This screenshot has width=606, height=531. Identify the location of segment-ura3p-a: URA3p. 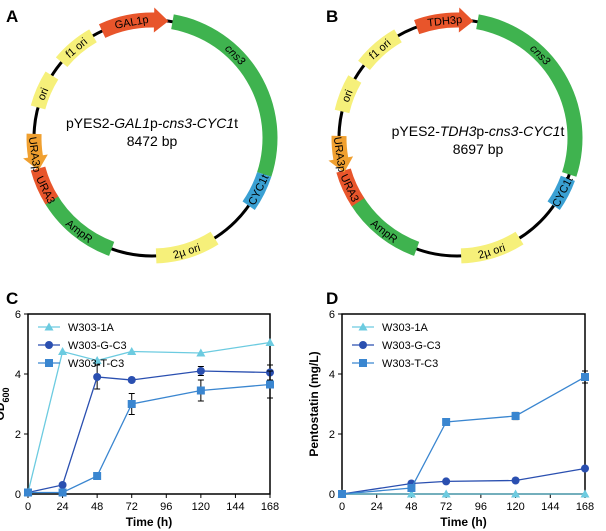
(35, 153).